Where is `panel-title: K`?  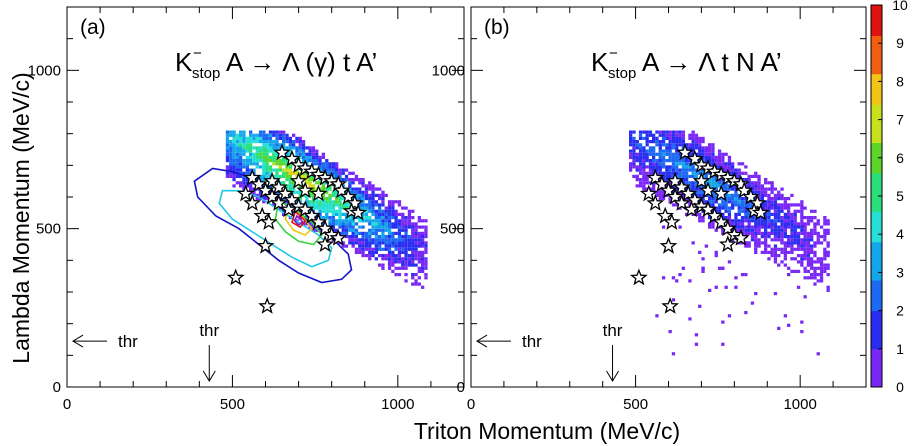 panel-title: K is located at coordinates (600, 62).